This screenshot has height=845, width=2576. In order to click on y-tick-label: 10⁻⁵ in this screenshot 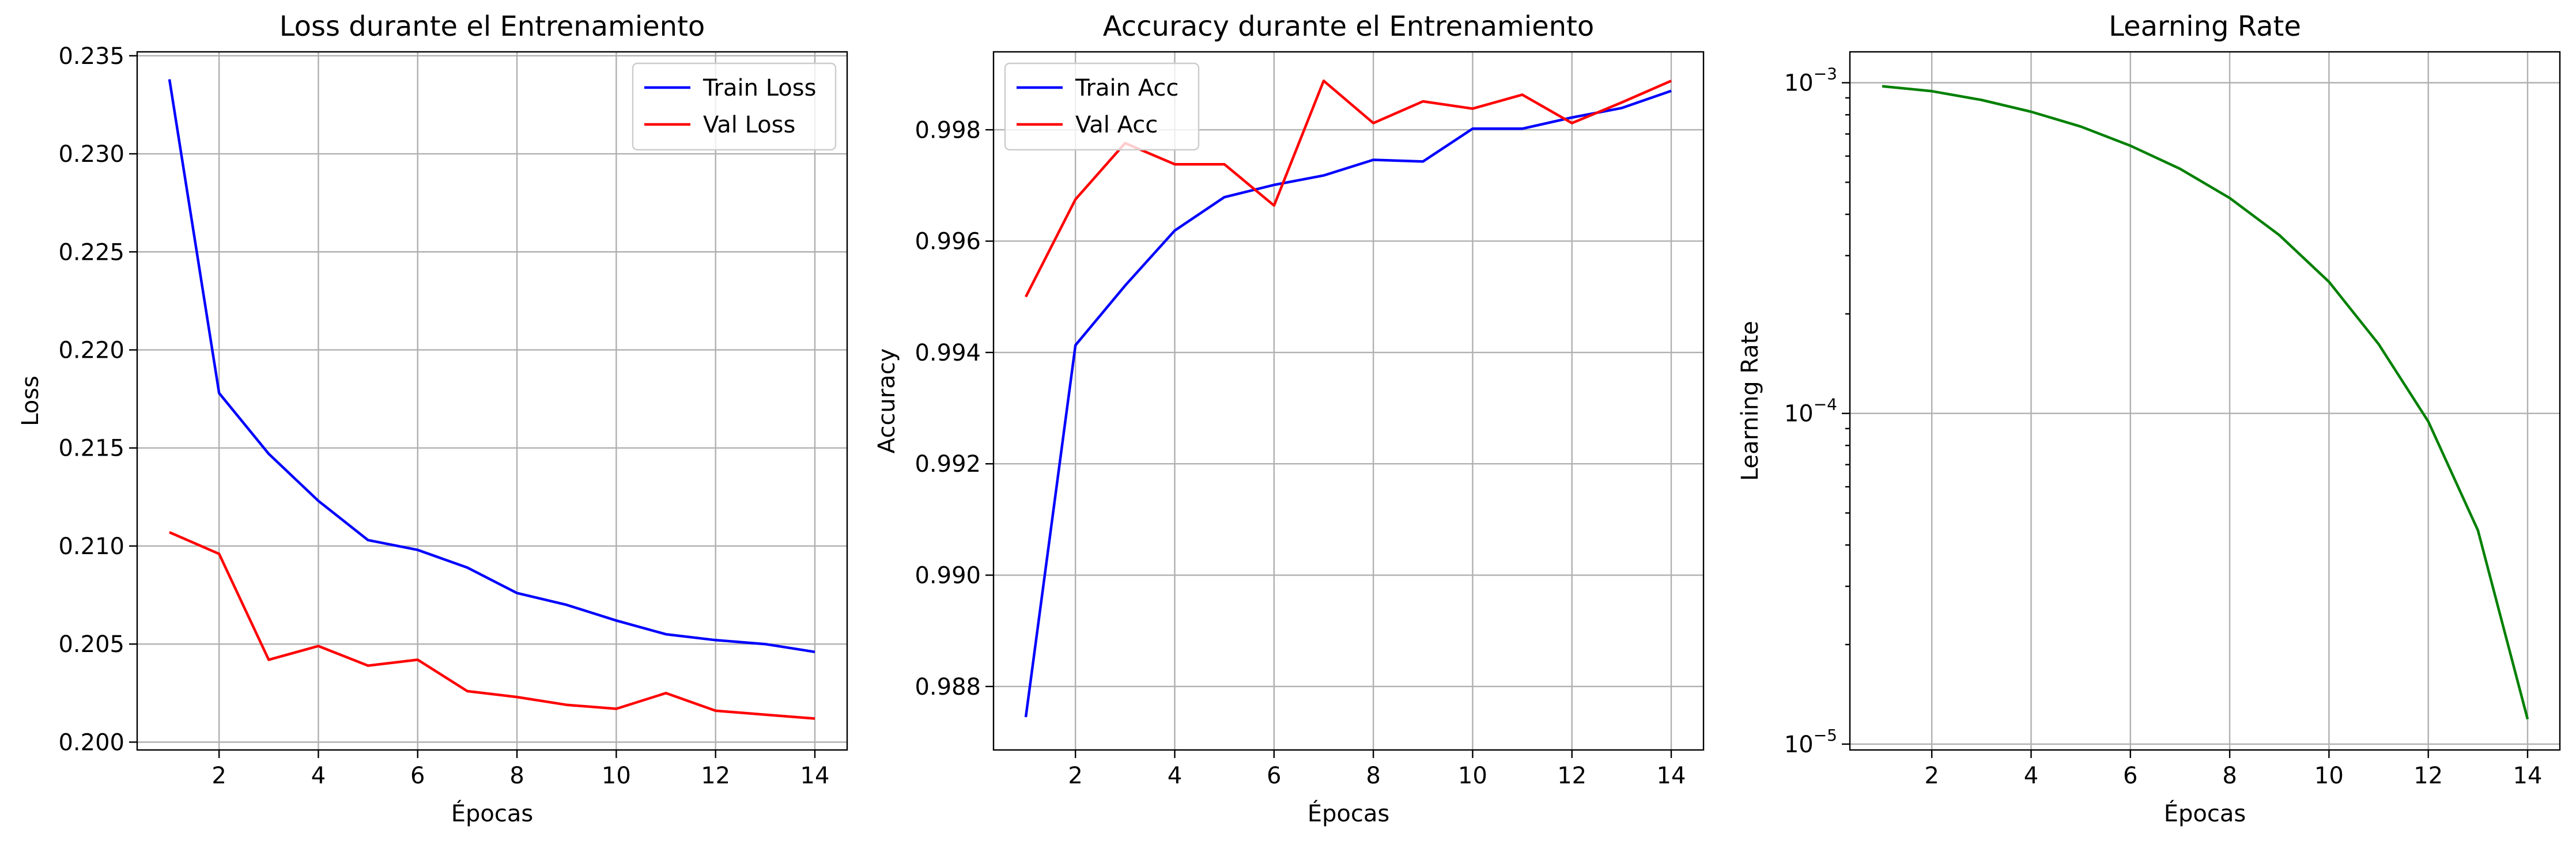, I will do `click(1810, 742)`.